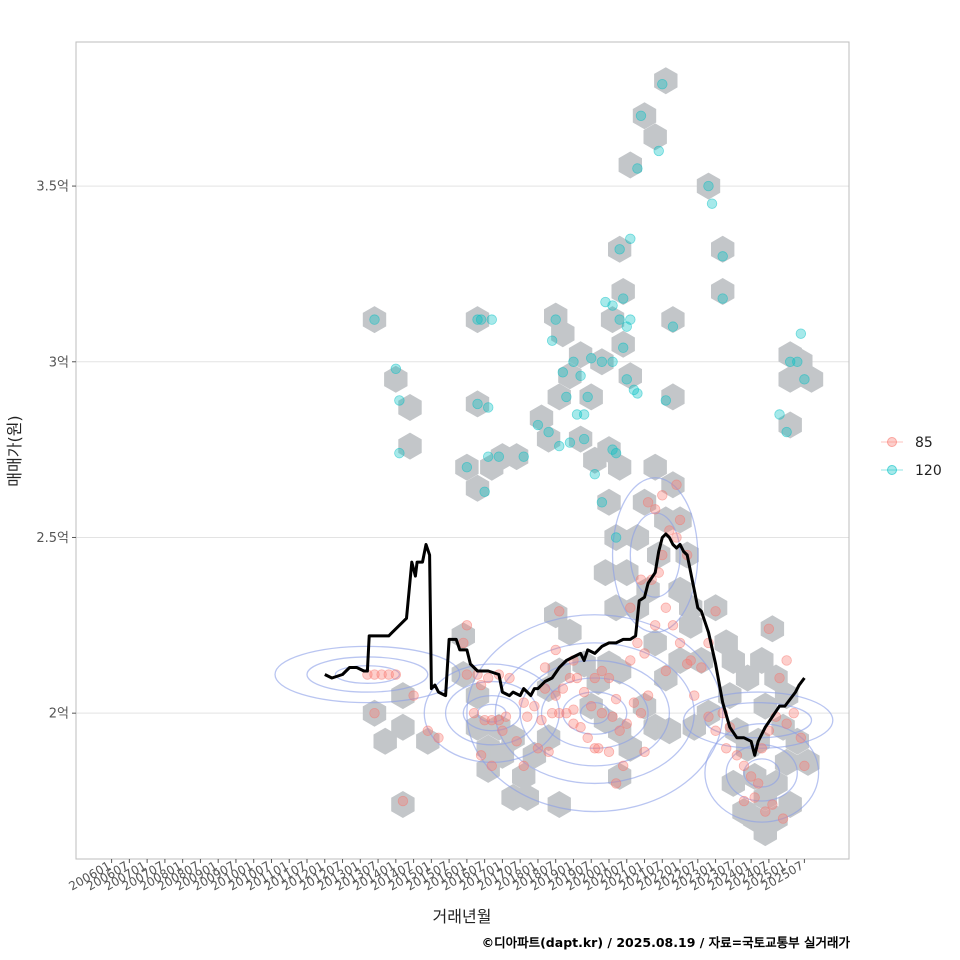  I want to click on legend-label-85: 85, so click(924, 443).